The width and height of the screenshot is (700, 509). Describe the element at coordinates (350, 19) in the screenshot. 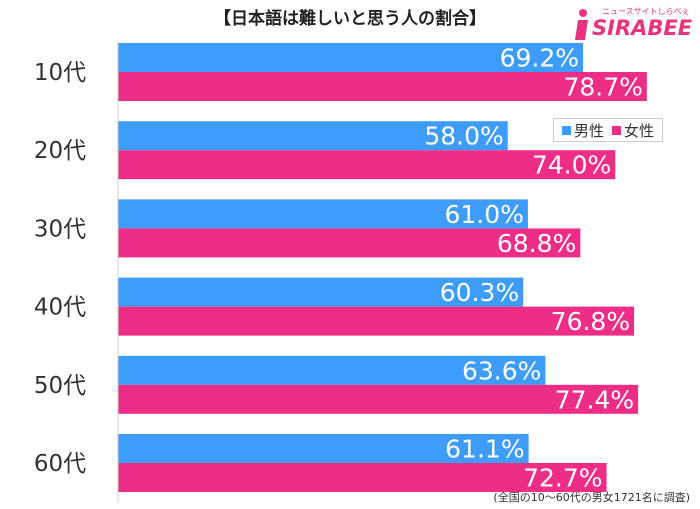

I see `chart-title: 【日本語は難しいと思う人の割合】` at that location.